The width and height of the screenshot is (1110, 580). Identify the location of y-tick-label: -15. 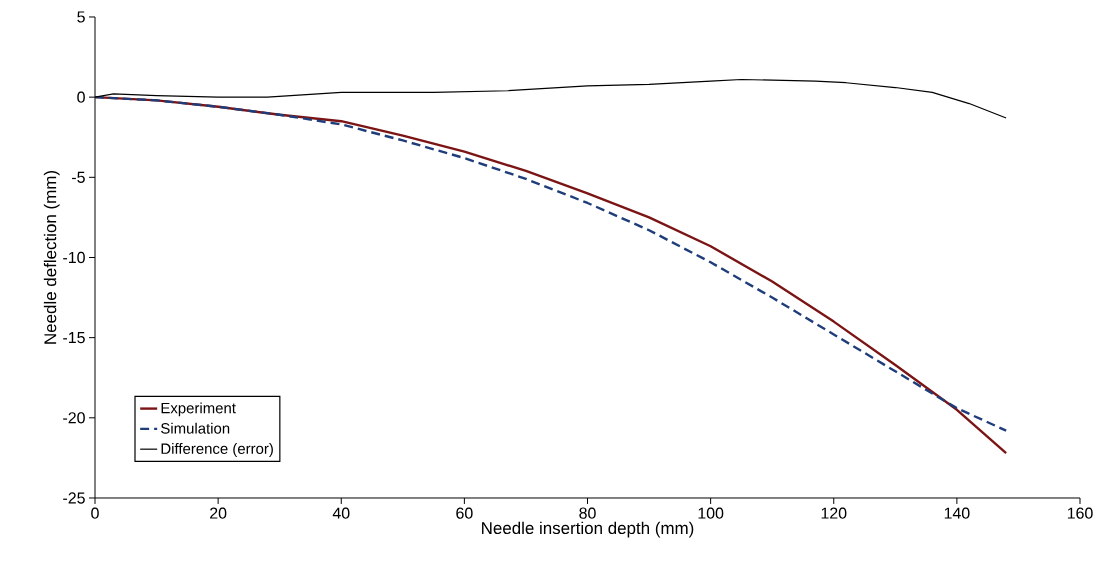
(74, 338).